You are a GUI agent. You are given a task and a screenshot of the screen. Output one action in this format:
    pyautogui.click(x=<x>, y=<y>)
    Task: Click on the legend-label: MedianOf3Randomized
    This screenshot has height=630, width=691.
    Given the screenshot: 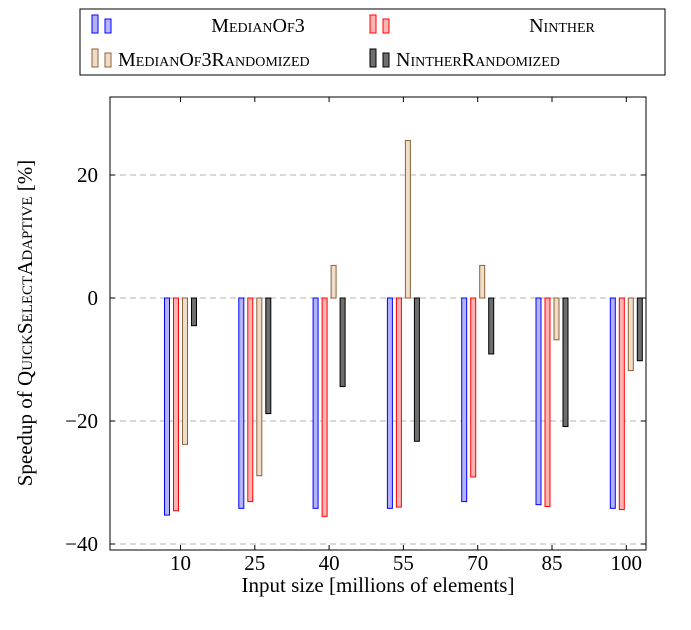 What is the action you would take?
    pyautogui.click(x=214, y=60)
    